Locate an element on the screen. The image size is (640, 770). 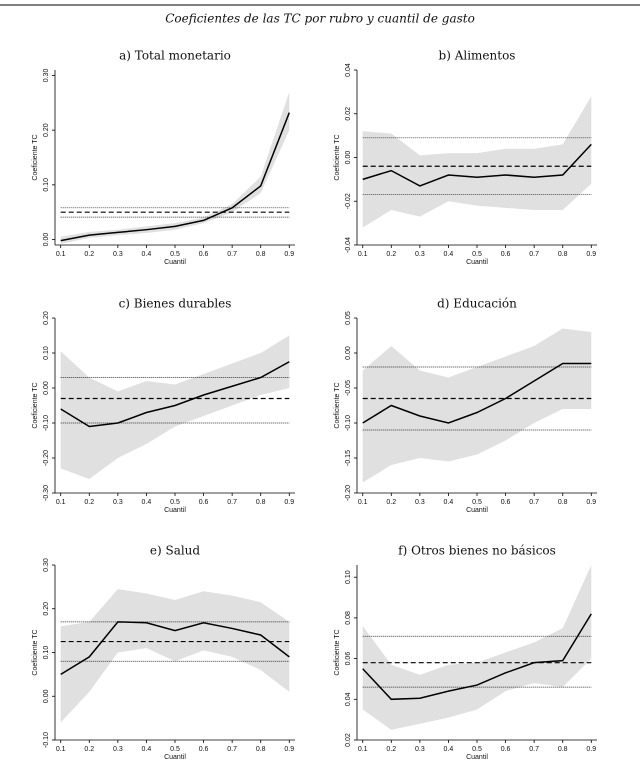
y-tick-label: 0.06 is located at coordinates (348, 659).